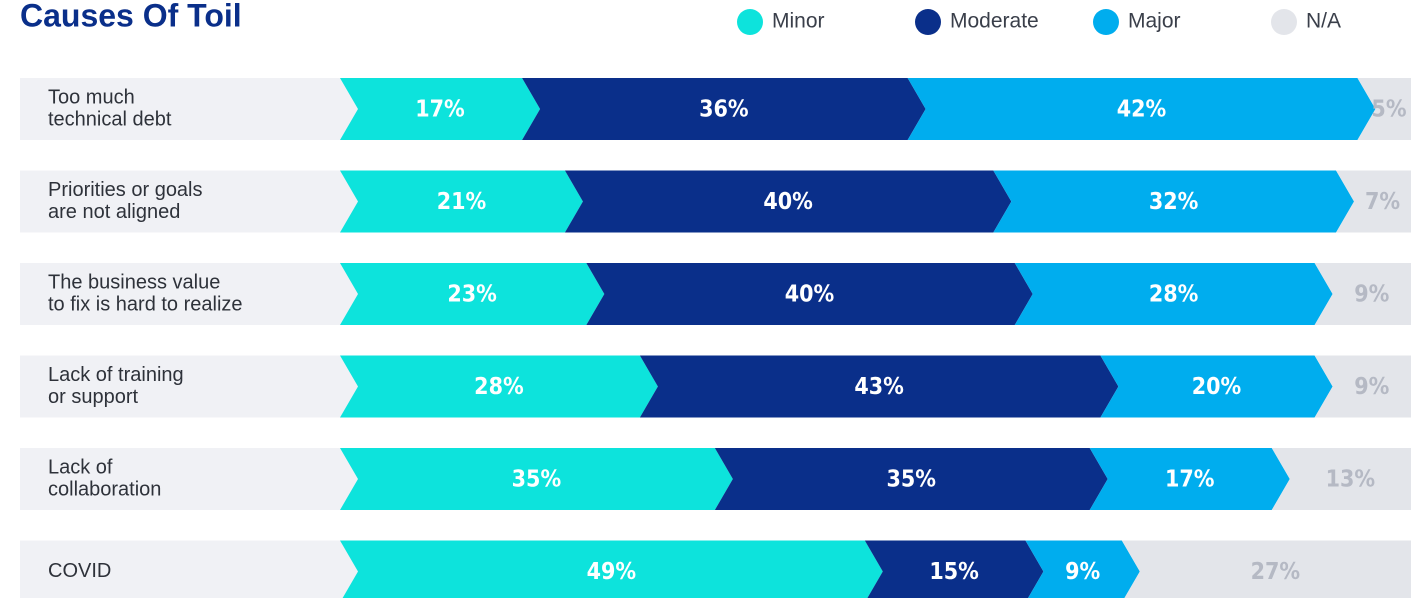 This screenshot has width=1411, height=598. I want to click on value-label: 43%, so click(879, 387).